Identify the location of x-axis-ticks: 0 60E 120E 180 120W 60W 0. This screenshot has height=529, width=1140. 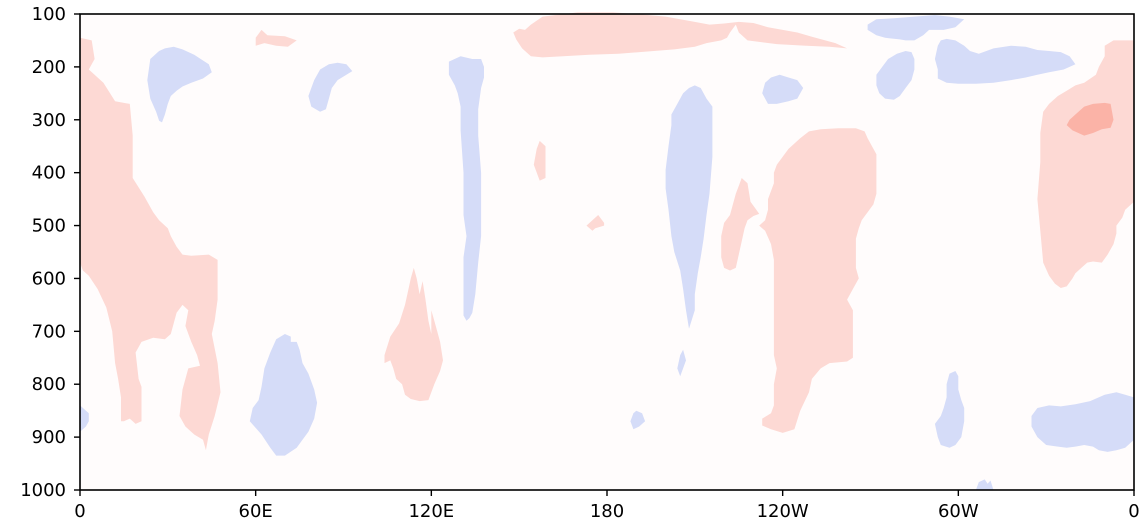
(607, 506).